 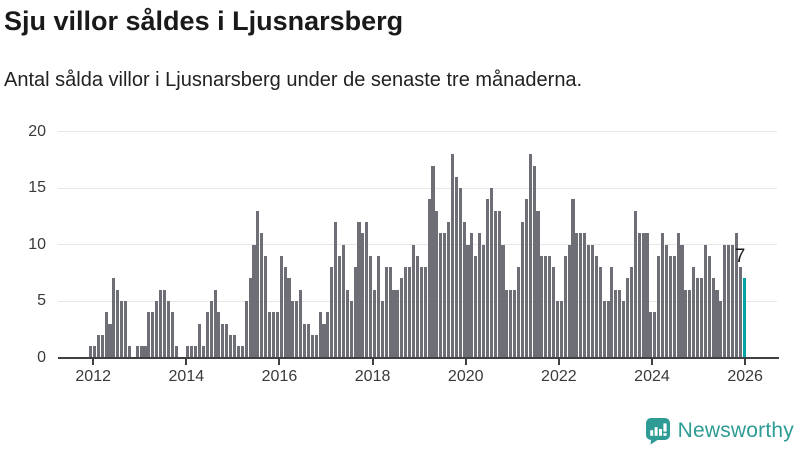 What do you see at coordinates (740, 257) in the screenshot?
I see `value-annotation: 7` at bounding box center [740, 257].